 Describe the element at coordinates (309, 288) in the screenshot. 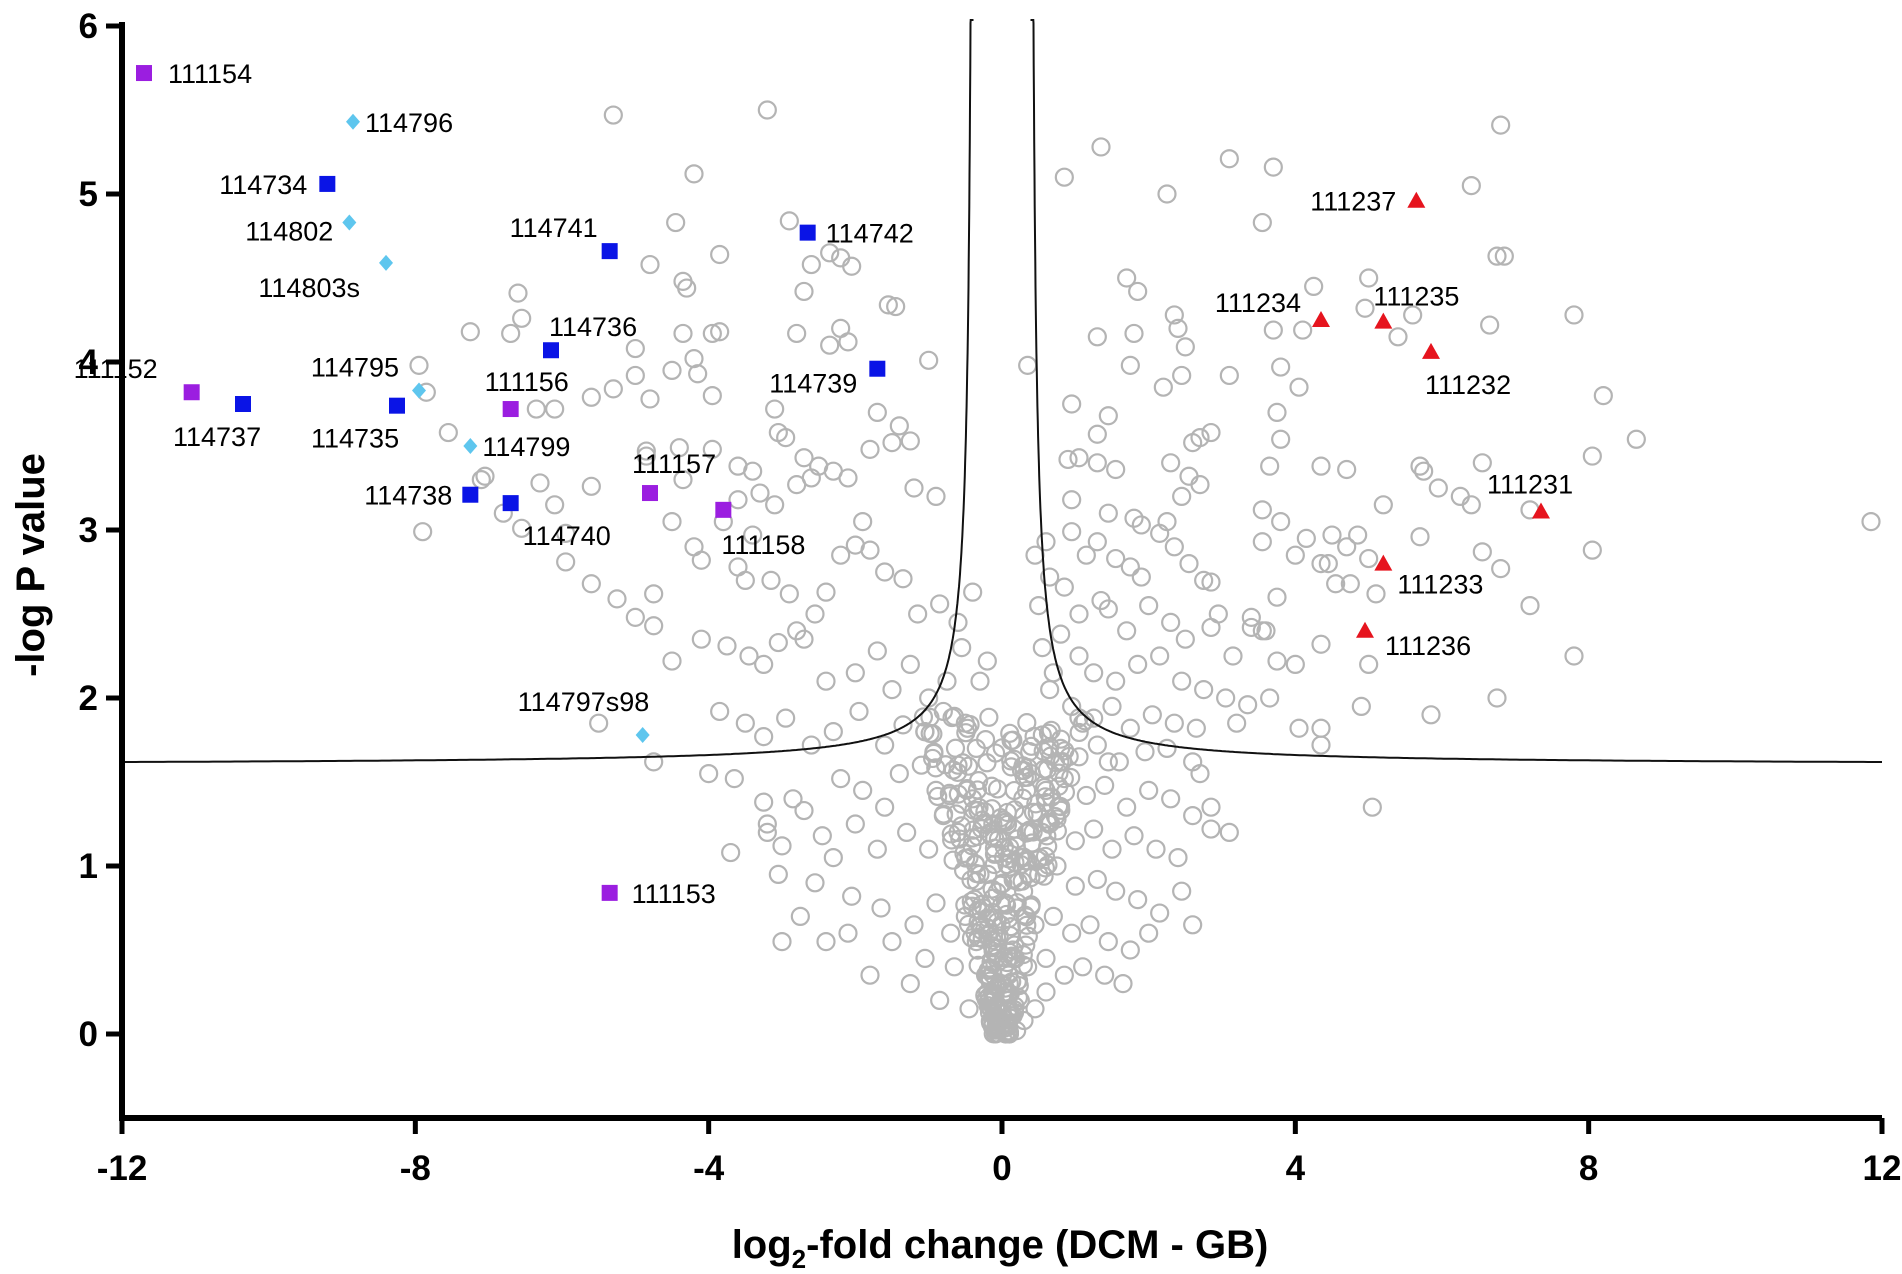

I see `point-label-114803s: 114803s` at that location.